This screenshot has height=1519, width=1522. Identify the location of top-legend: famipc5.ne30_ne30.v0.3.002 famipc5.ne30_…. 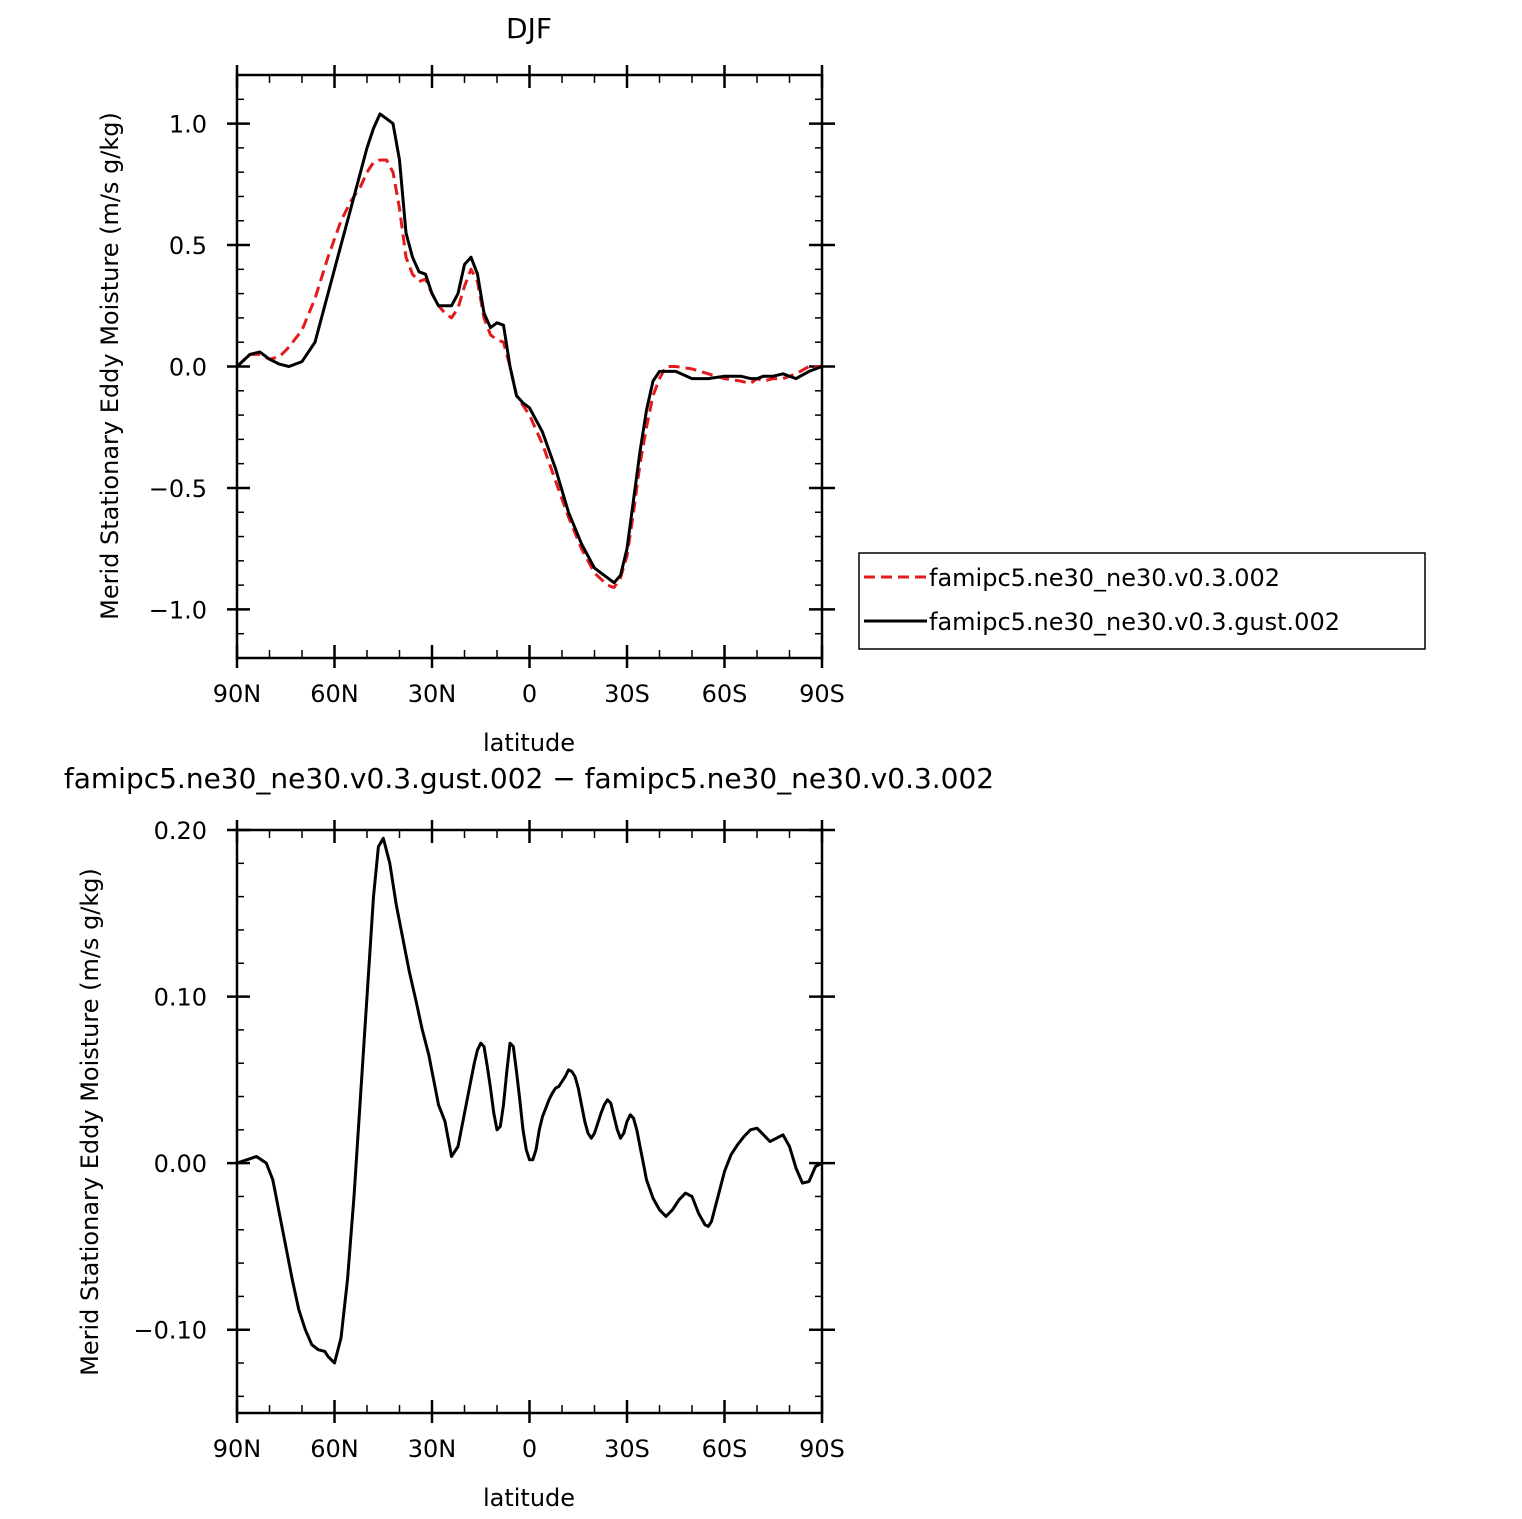
(1142, 601).